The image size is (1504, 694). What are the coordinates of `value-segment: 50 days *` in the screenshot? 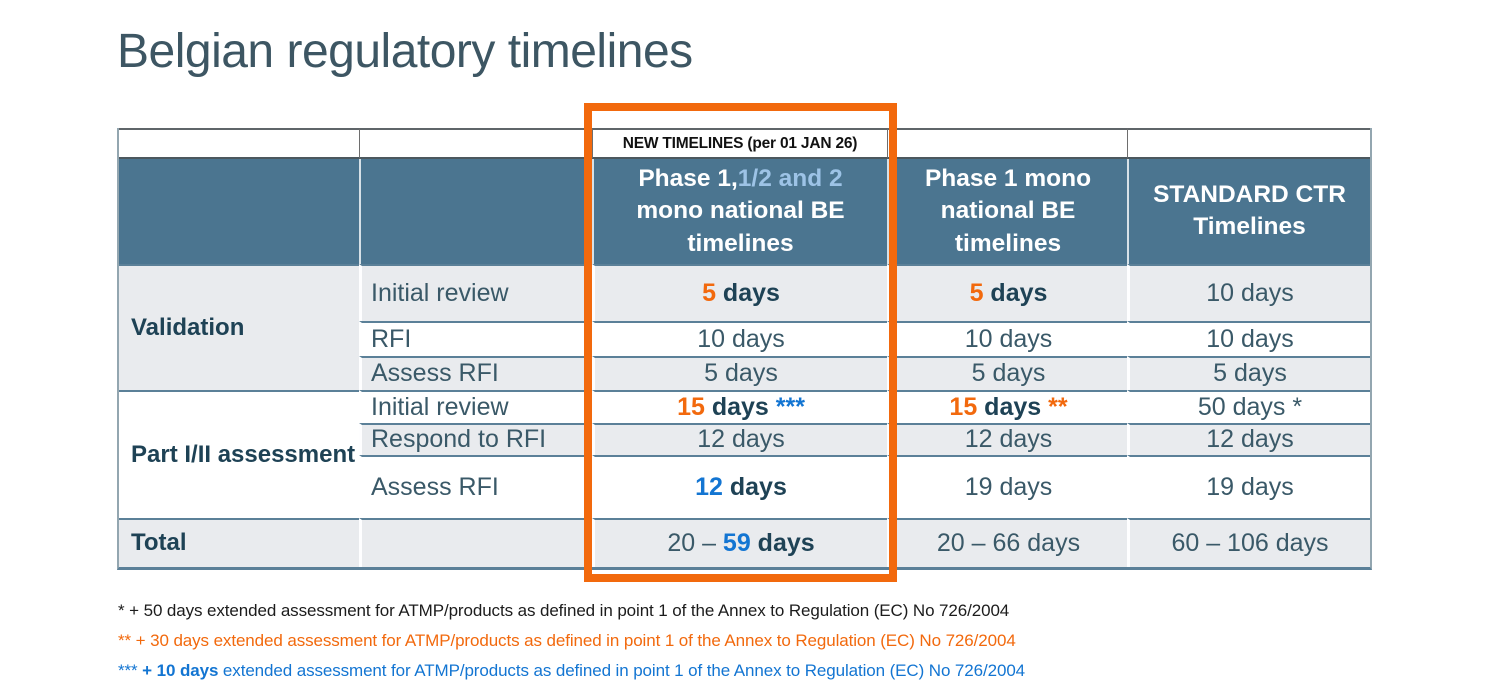 It's located at (1250, 406).